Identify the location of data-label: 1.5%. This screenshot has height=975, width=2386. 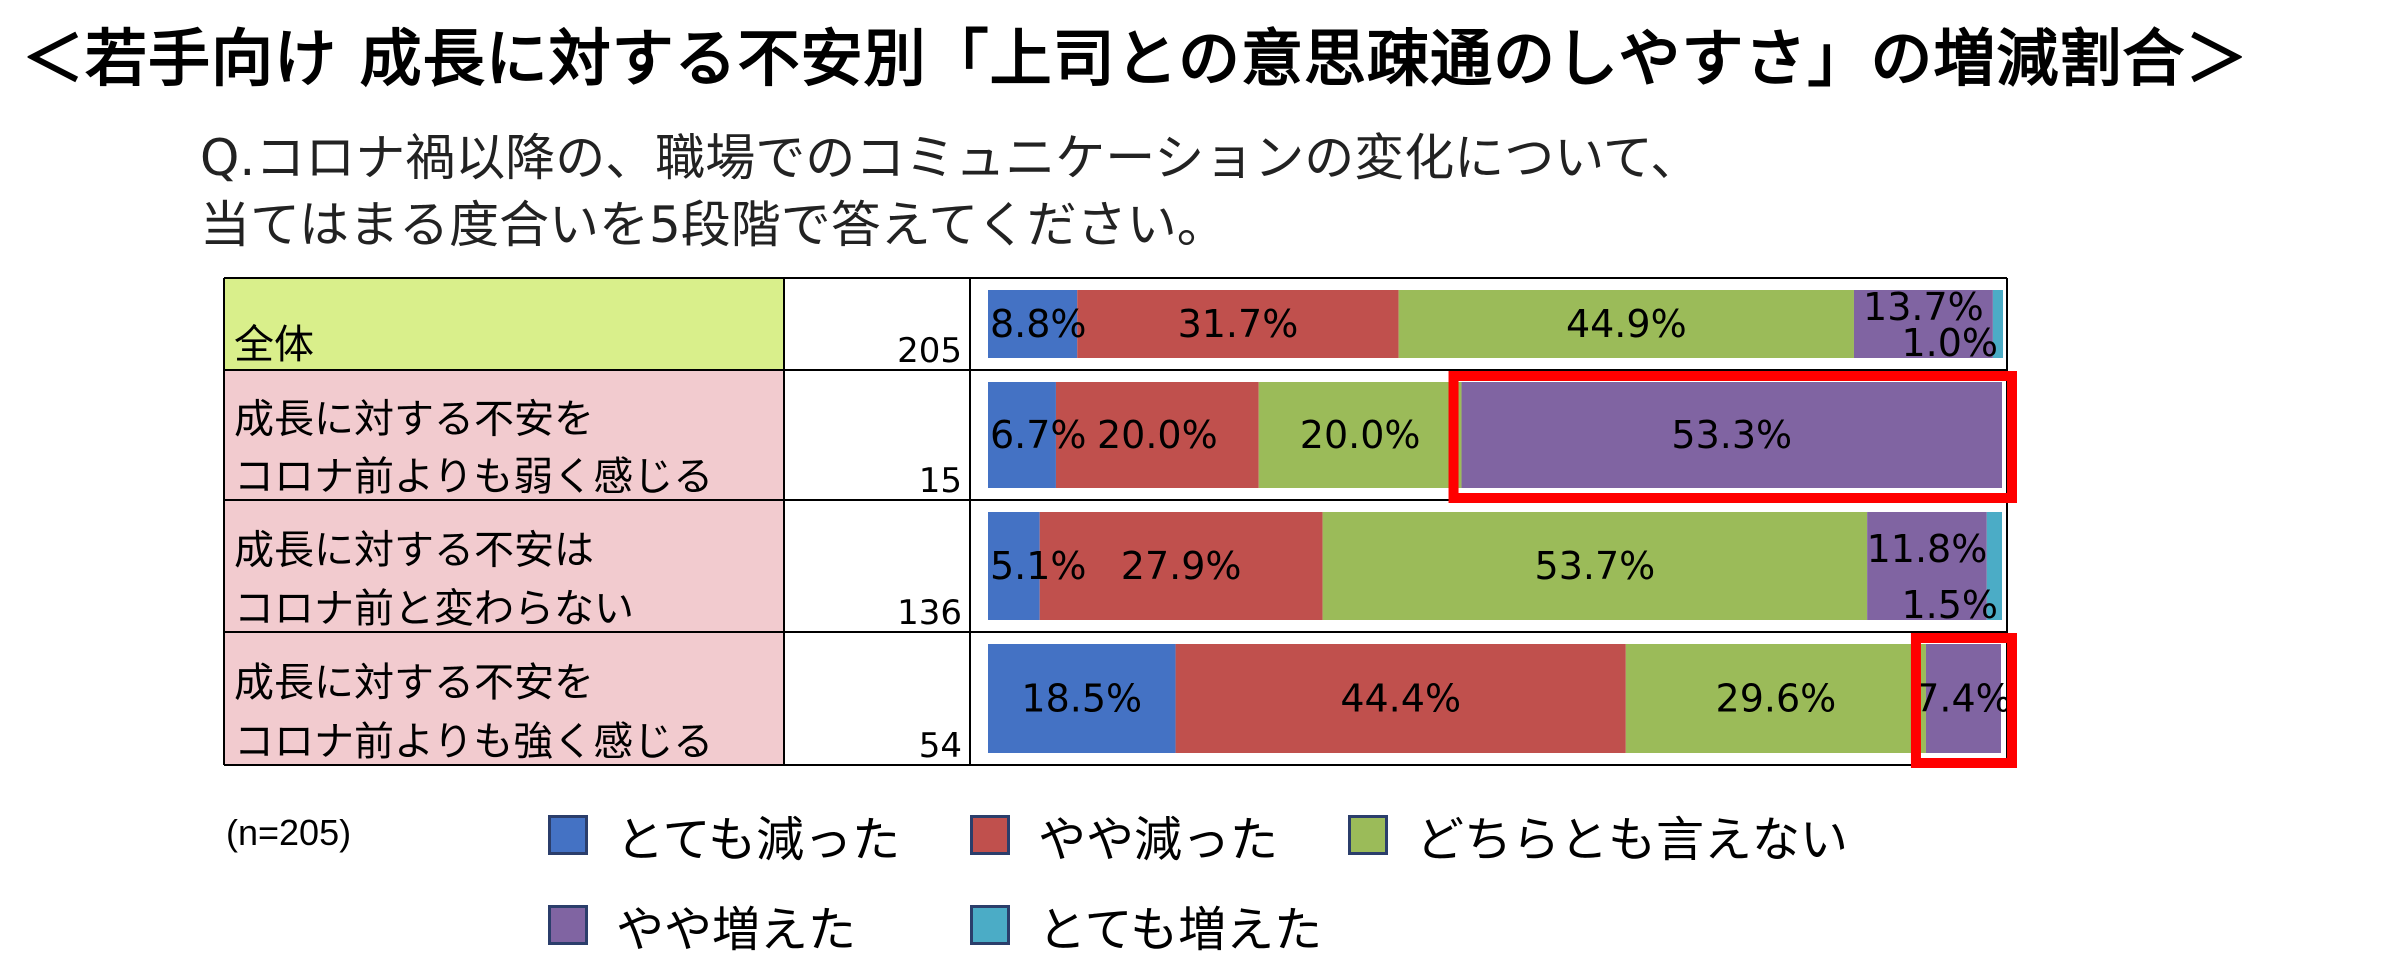
(1949, 605).